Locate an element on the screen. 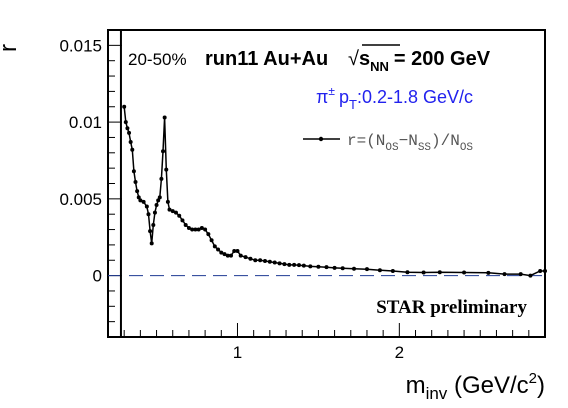  centrality-label: 20-50% is located at coordinates (157, 59).